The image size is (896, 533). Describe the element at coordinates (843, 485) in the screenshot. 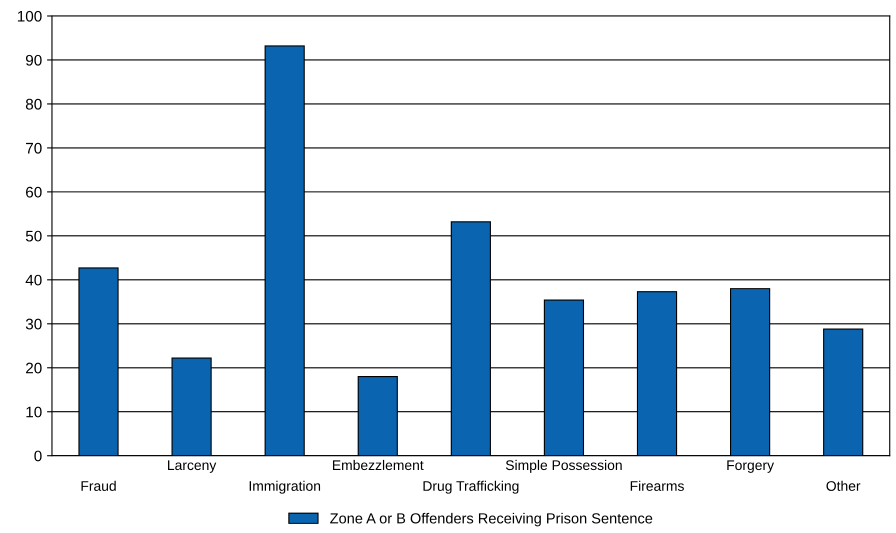

I see `x-tick-label: Other` at that location.